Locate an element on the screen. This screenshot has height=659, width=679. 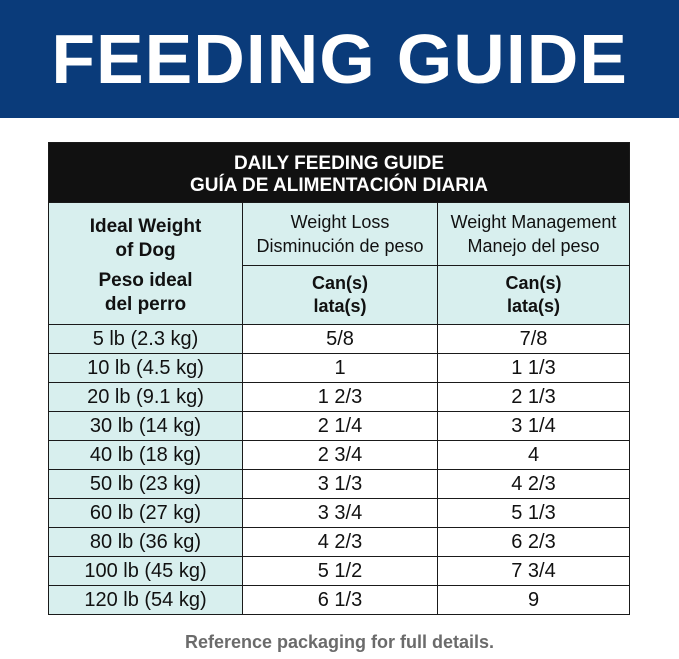
weight-loss-unit-en: Can(s) is located at coordinates (339, 283).